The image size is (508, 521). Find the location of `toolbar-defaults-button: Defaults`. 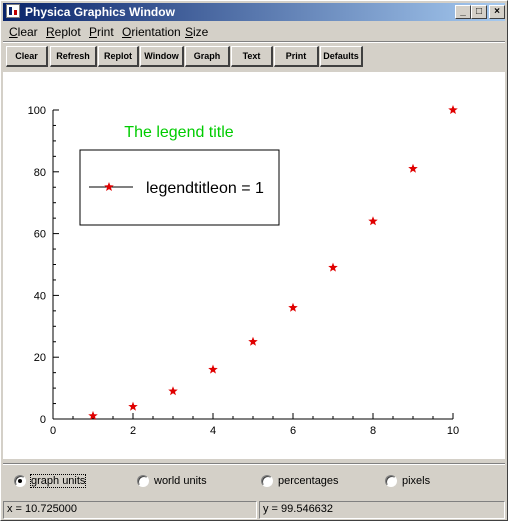

toolbar-defaults-button: Defaults is located at coordinates (341, 56).